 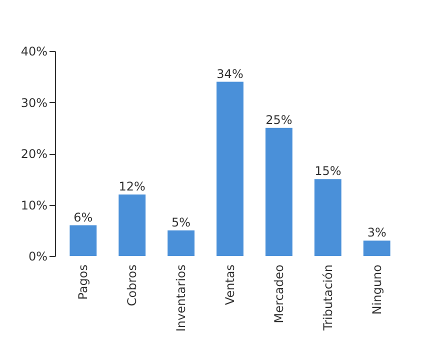 I want to click on y-tick-label: 20%, so click(x=34, y=154).